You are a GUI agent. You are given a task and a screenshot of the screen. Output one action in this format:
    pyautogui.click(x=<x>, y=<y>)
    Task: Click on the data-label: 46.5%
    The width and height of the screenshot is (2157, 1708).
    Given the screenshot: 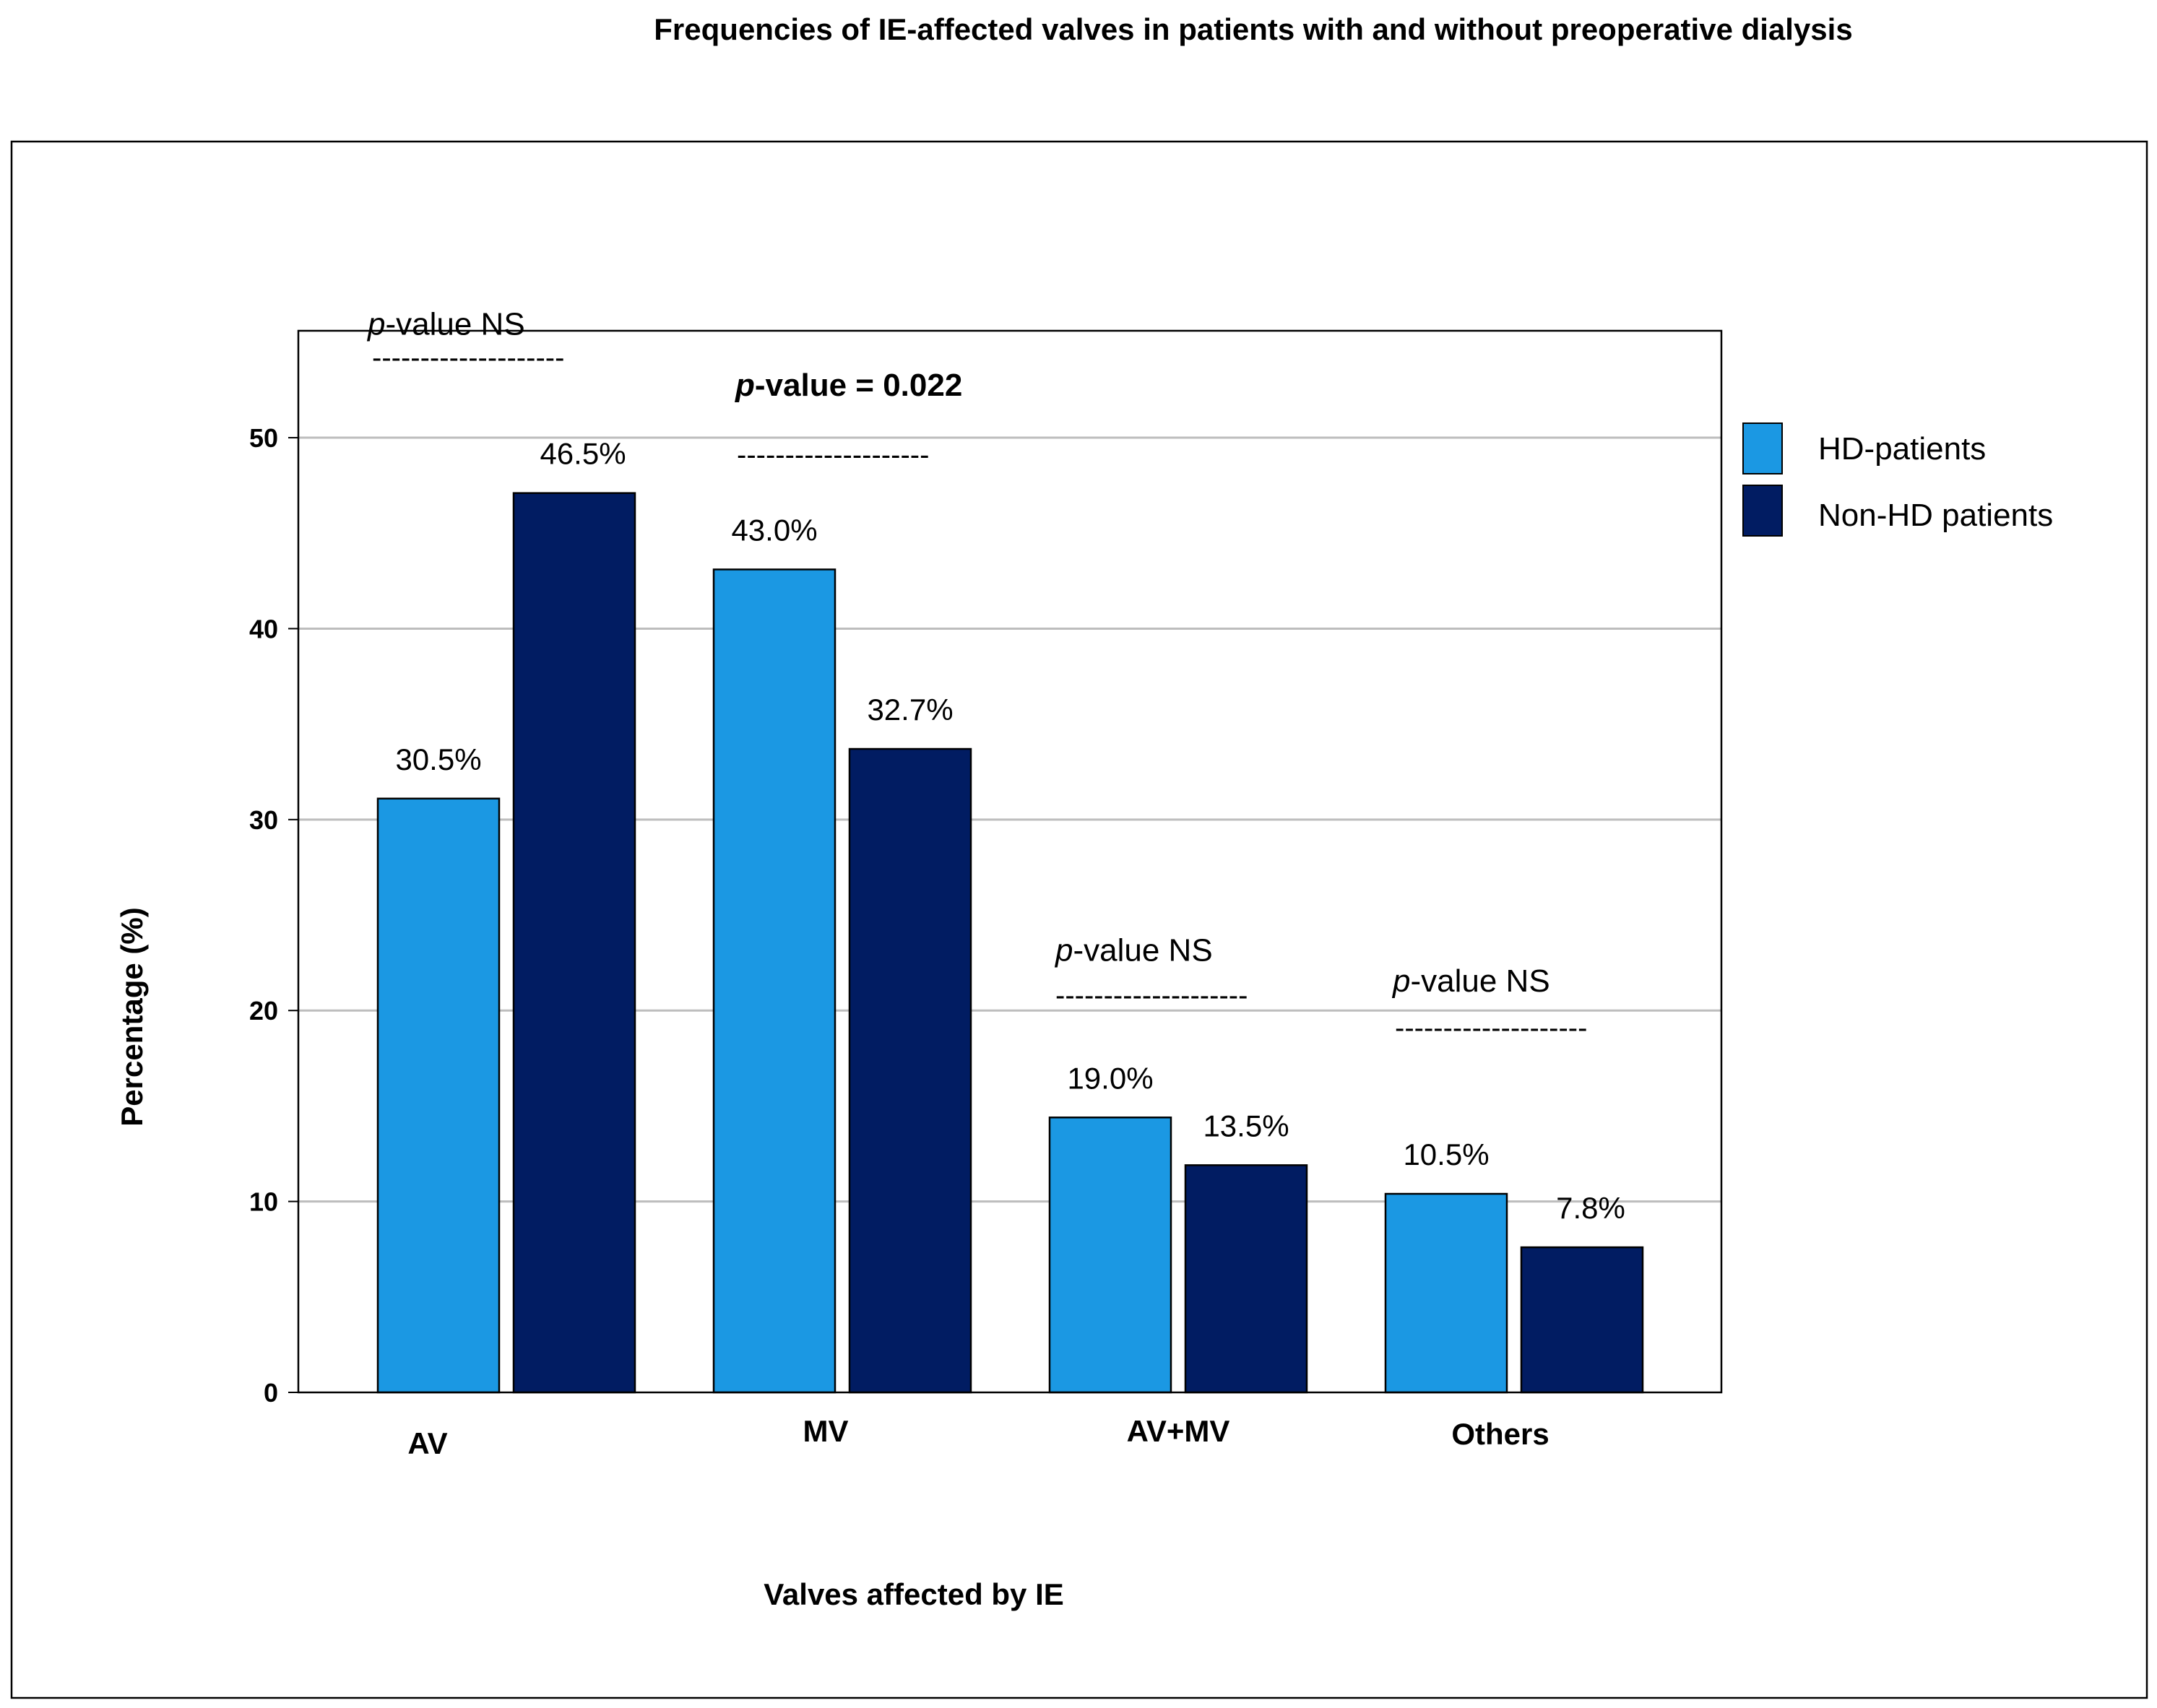 What is the action you would take?
    pyautogui.click(x=583, y=454)
    